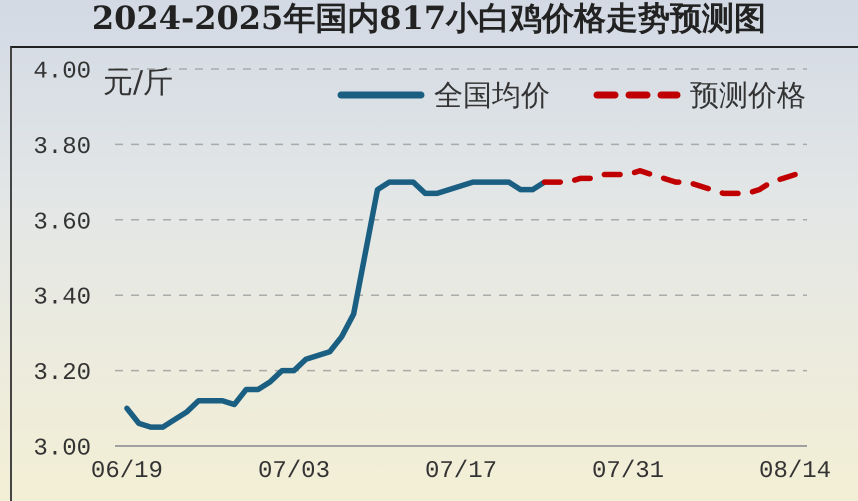  What do you see at coordinates (461, 472) in the screenshot?
I see `x-tick-label: 07/17` at bounding box center [461, 472].